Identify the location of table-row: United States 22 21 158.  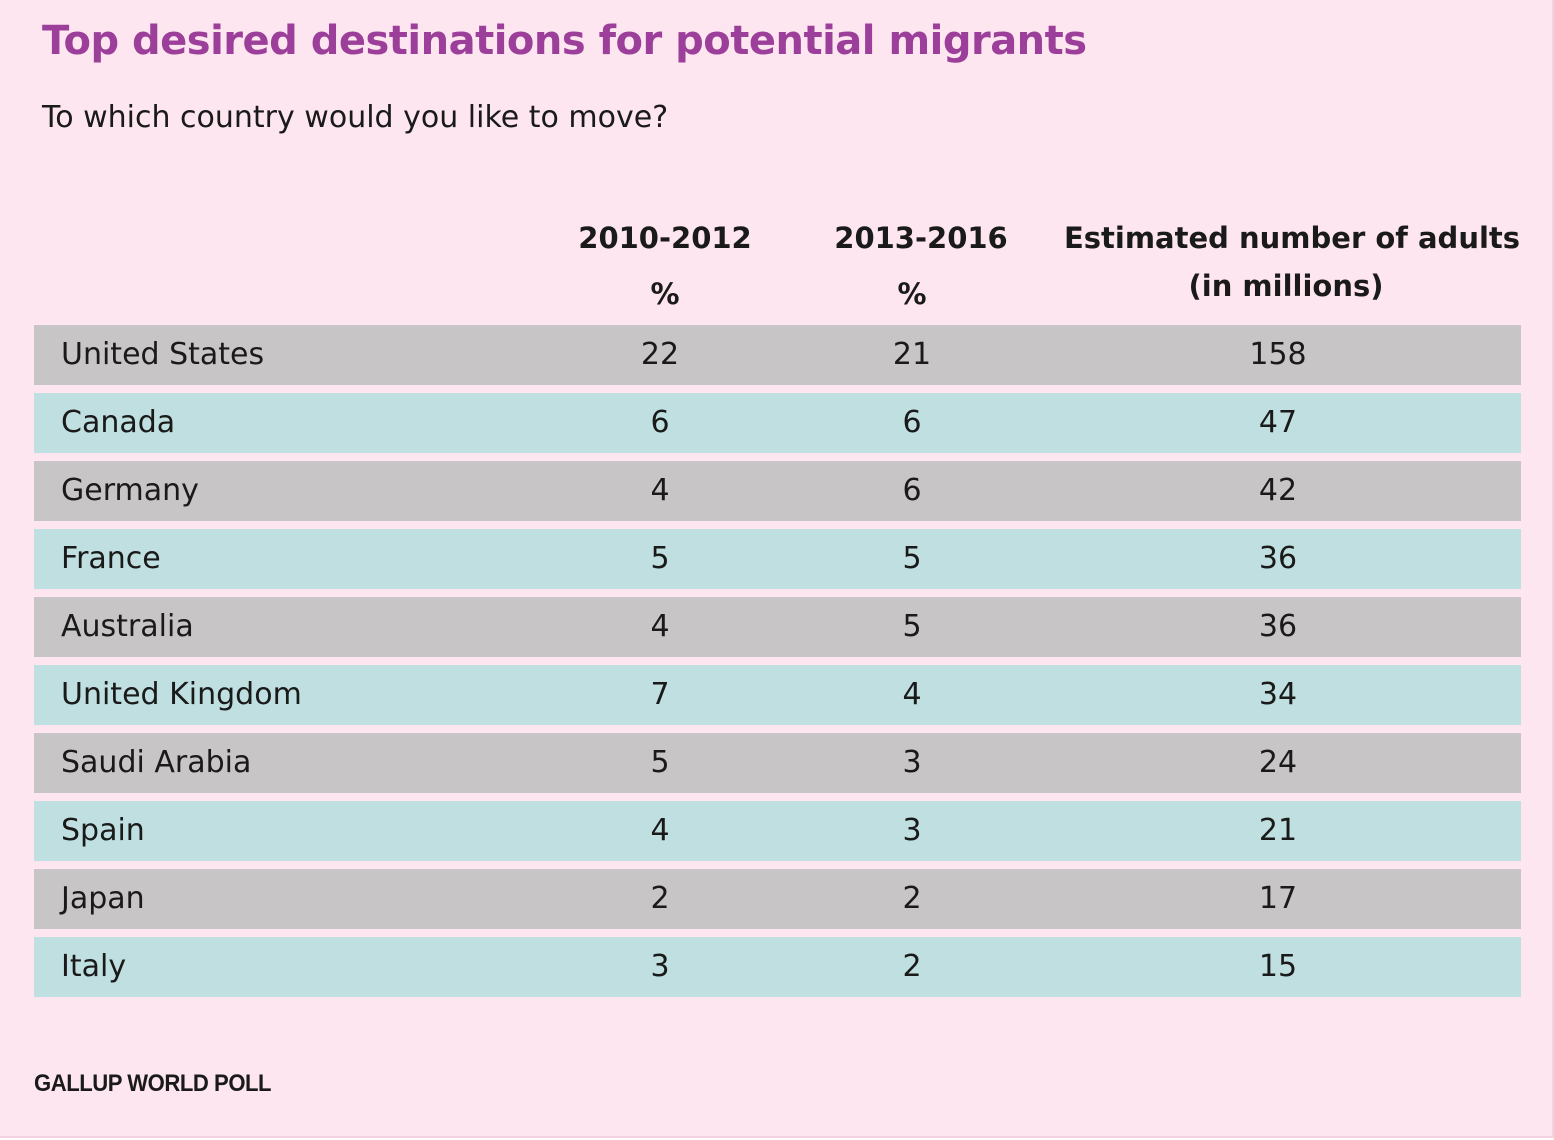
(777, 355).